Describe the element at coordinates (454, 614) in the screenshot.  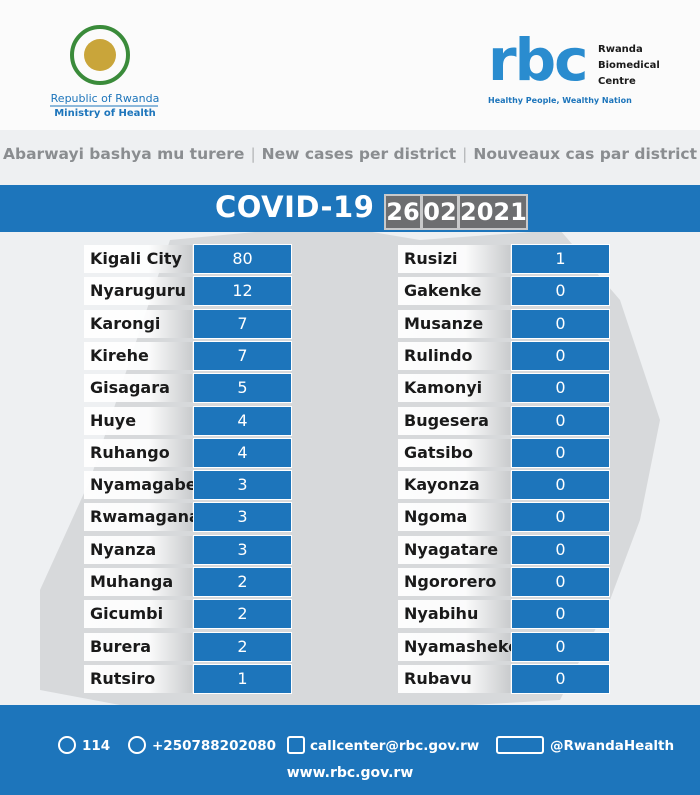
I see `district-name: Nyabihu` at that location.